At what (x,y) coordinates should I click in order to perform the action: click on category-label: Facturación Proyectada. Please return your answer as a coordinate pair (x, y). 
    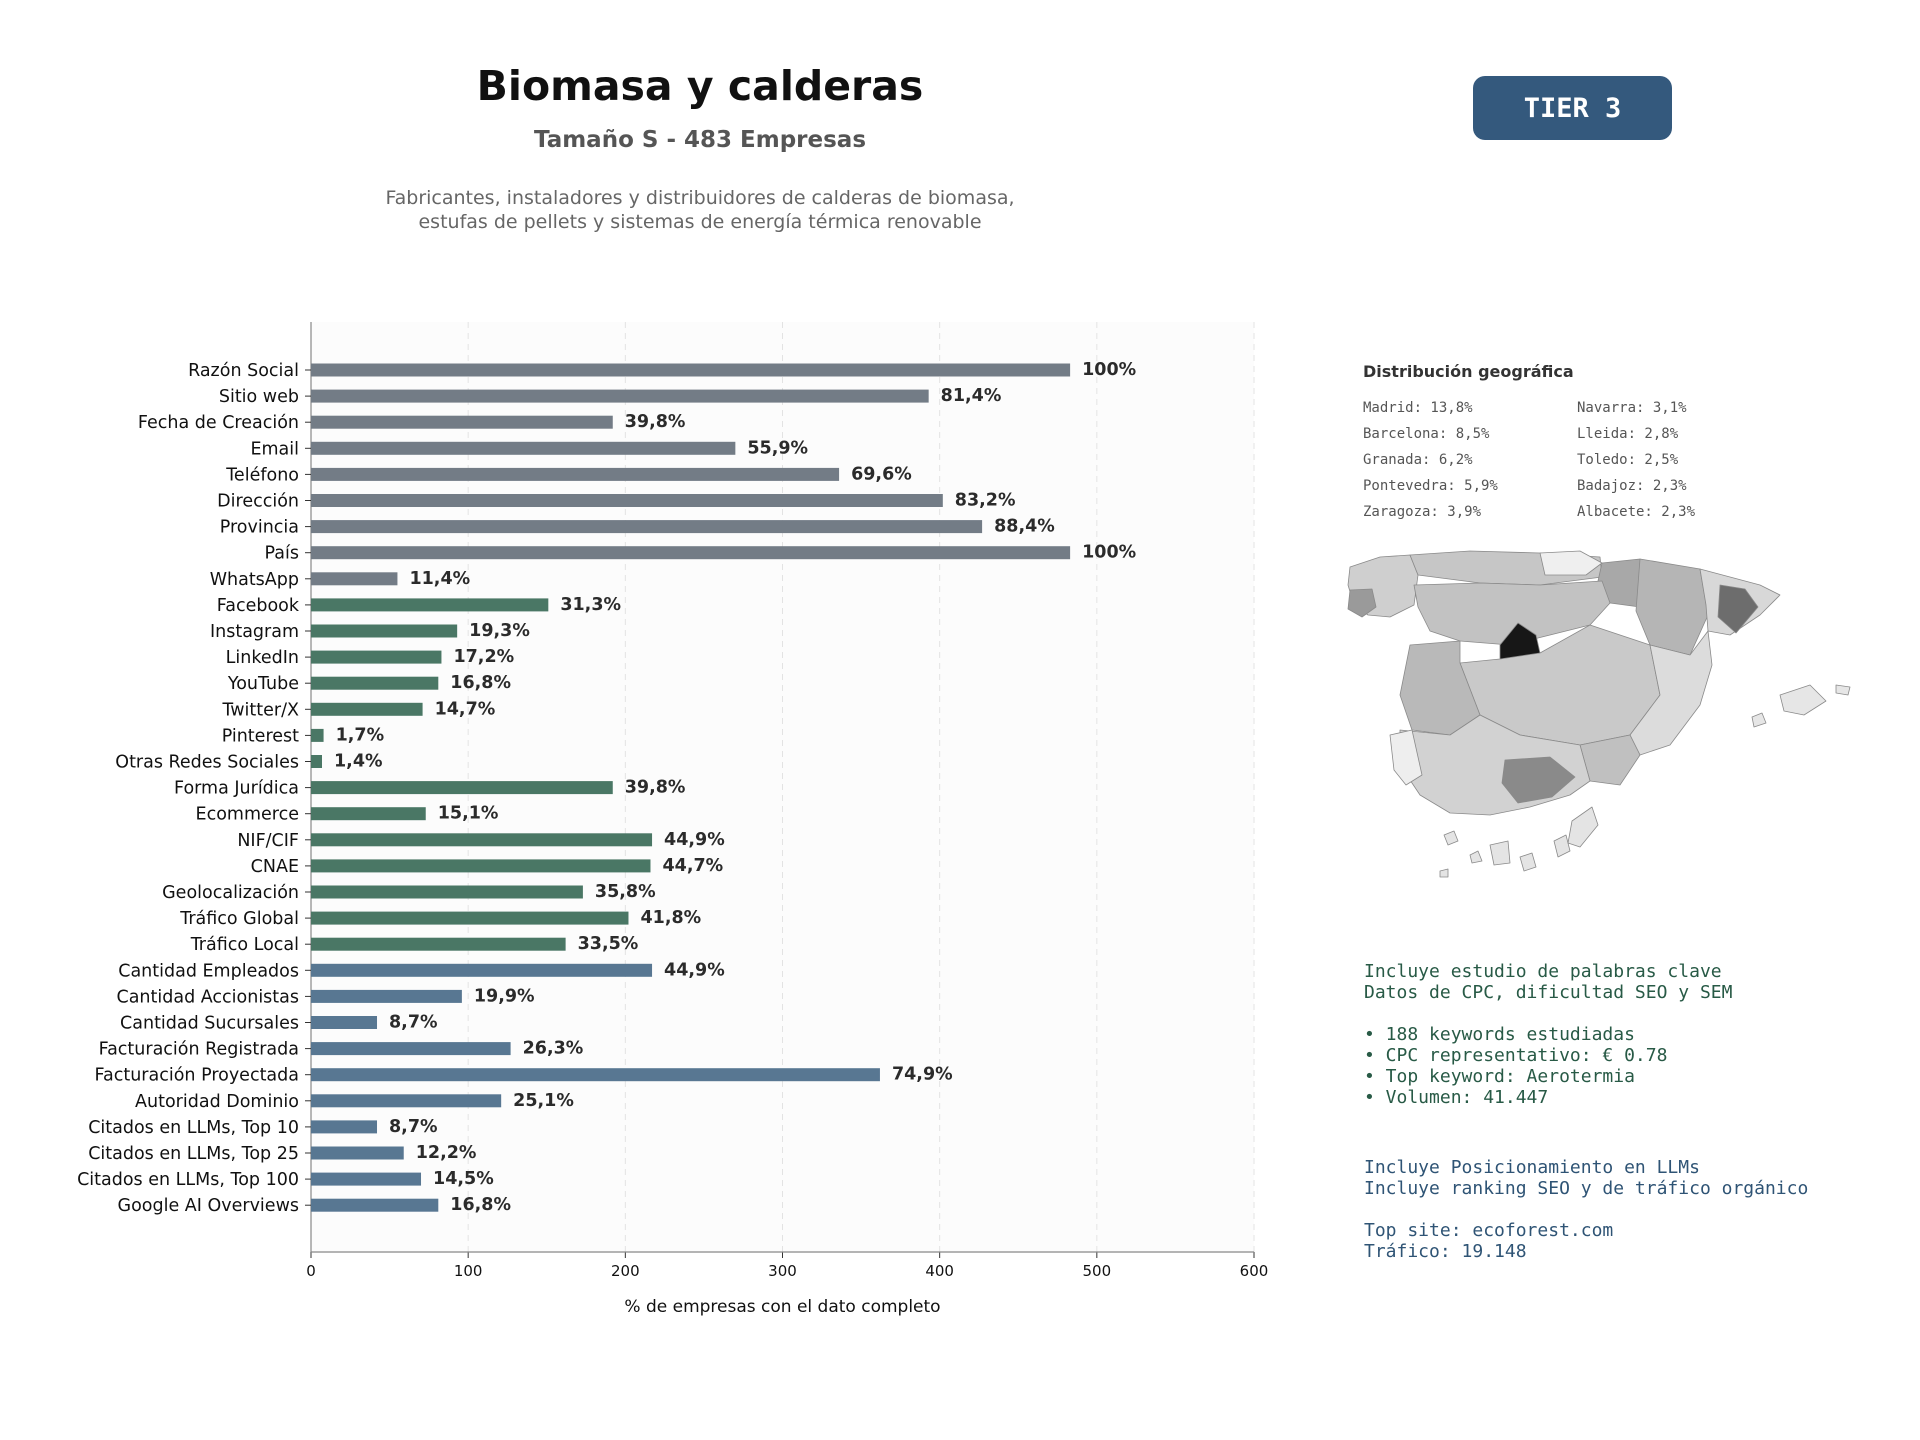
    Looking at the image, I should click on (197, 1076).